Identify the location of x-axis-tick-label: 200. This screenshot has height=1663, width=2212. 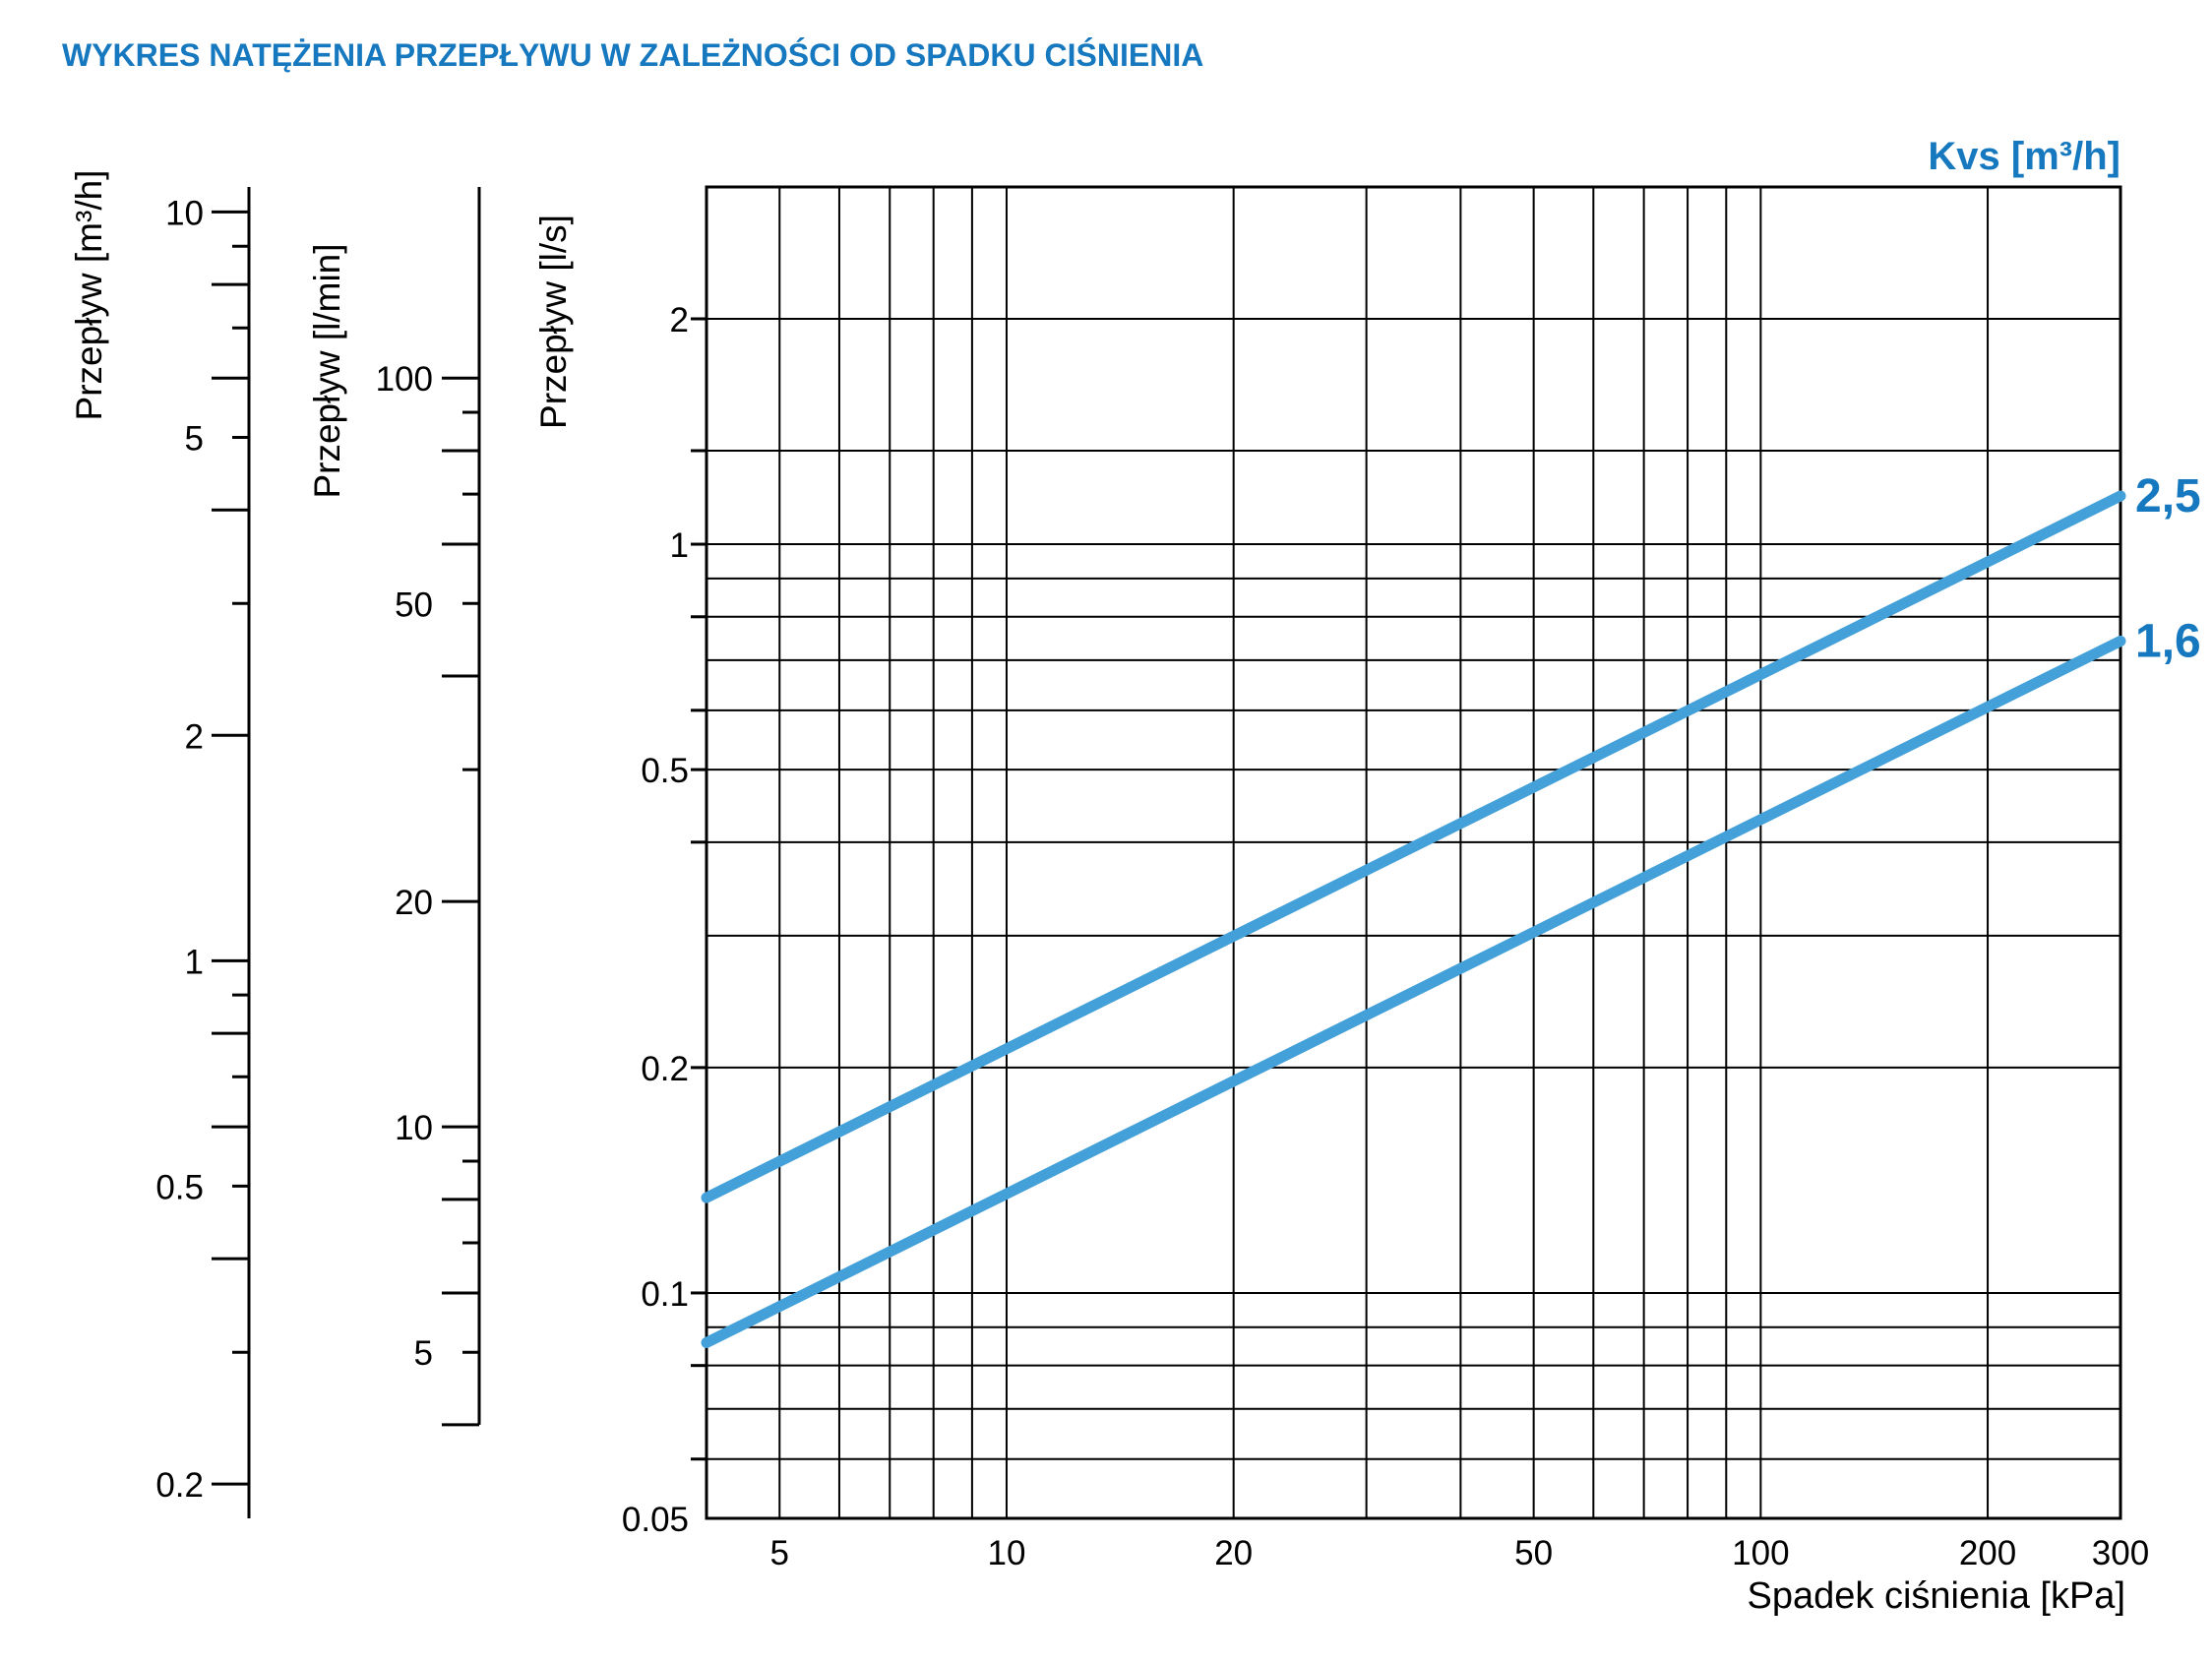
(1987, 1553).